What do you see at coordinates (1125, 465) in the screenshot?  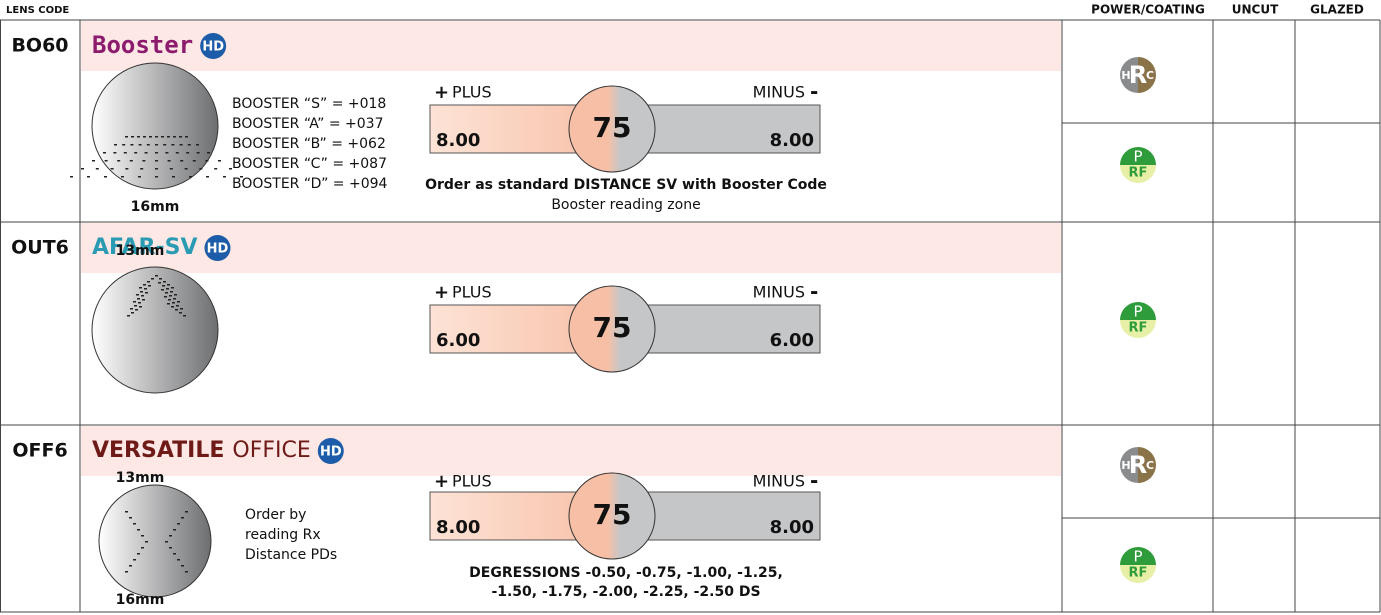 I see `text: H` at bounding box center [1125, 465].